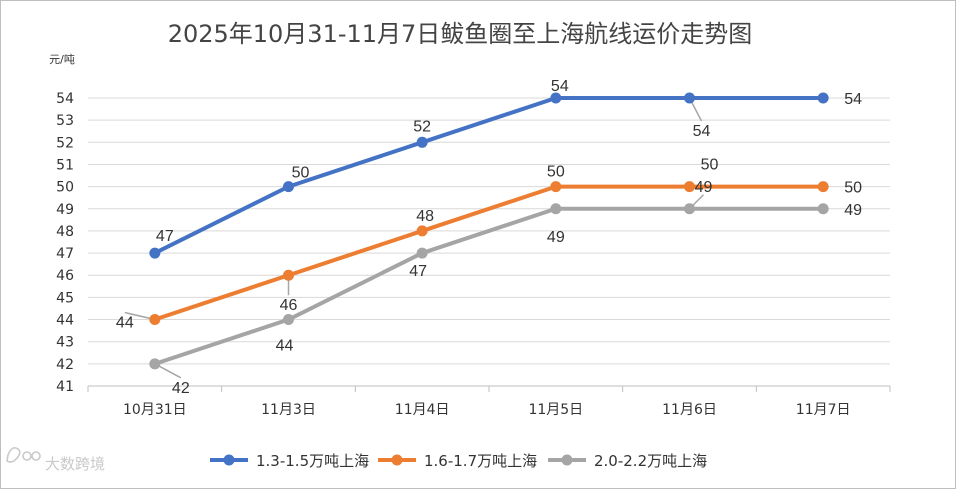  I want to click on y-tick-label: 42, so click(65, 365).